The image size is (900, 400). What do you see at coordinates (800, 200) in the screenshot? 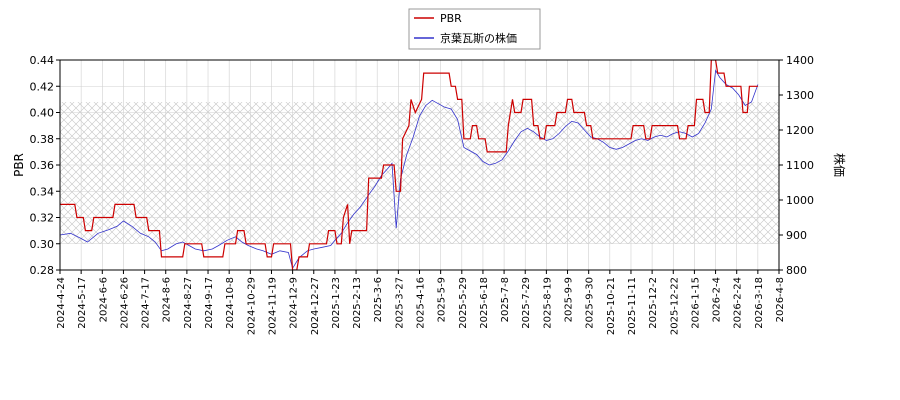
I see `y-right-tick-label: 1000` at bounding box center [800, 200].